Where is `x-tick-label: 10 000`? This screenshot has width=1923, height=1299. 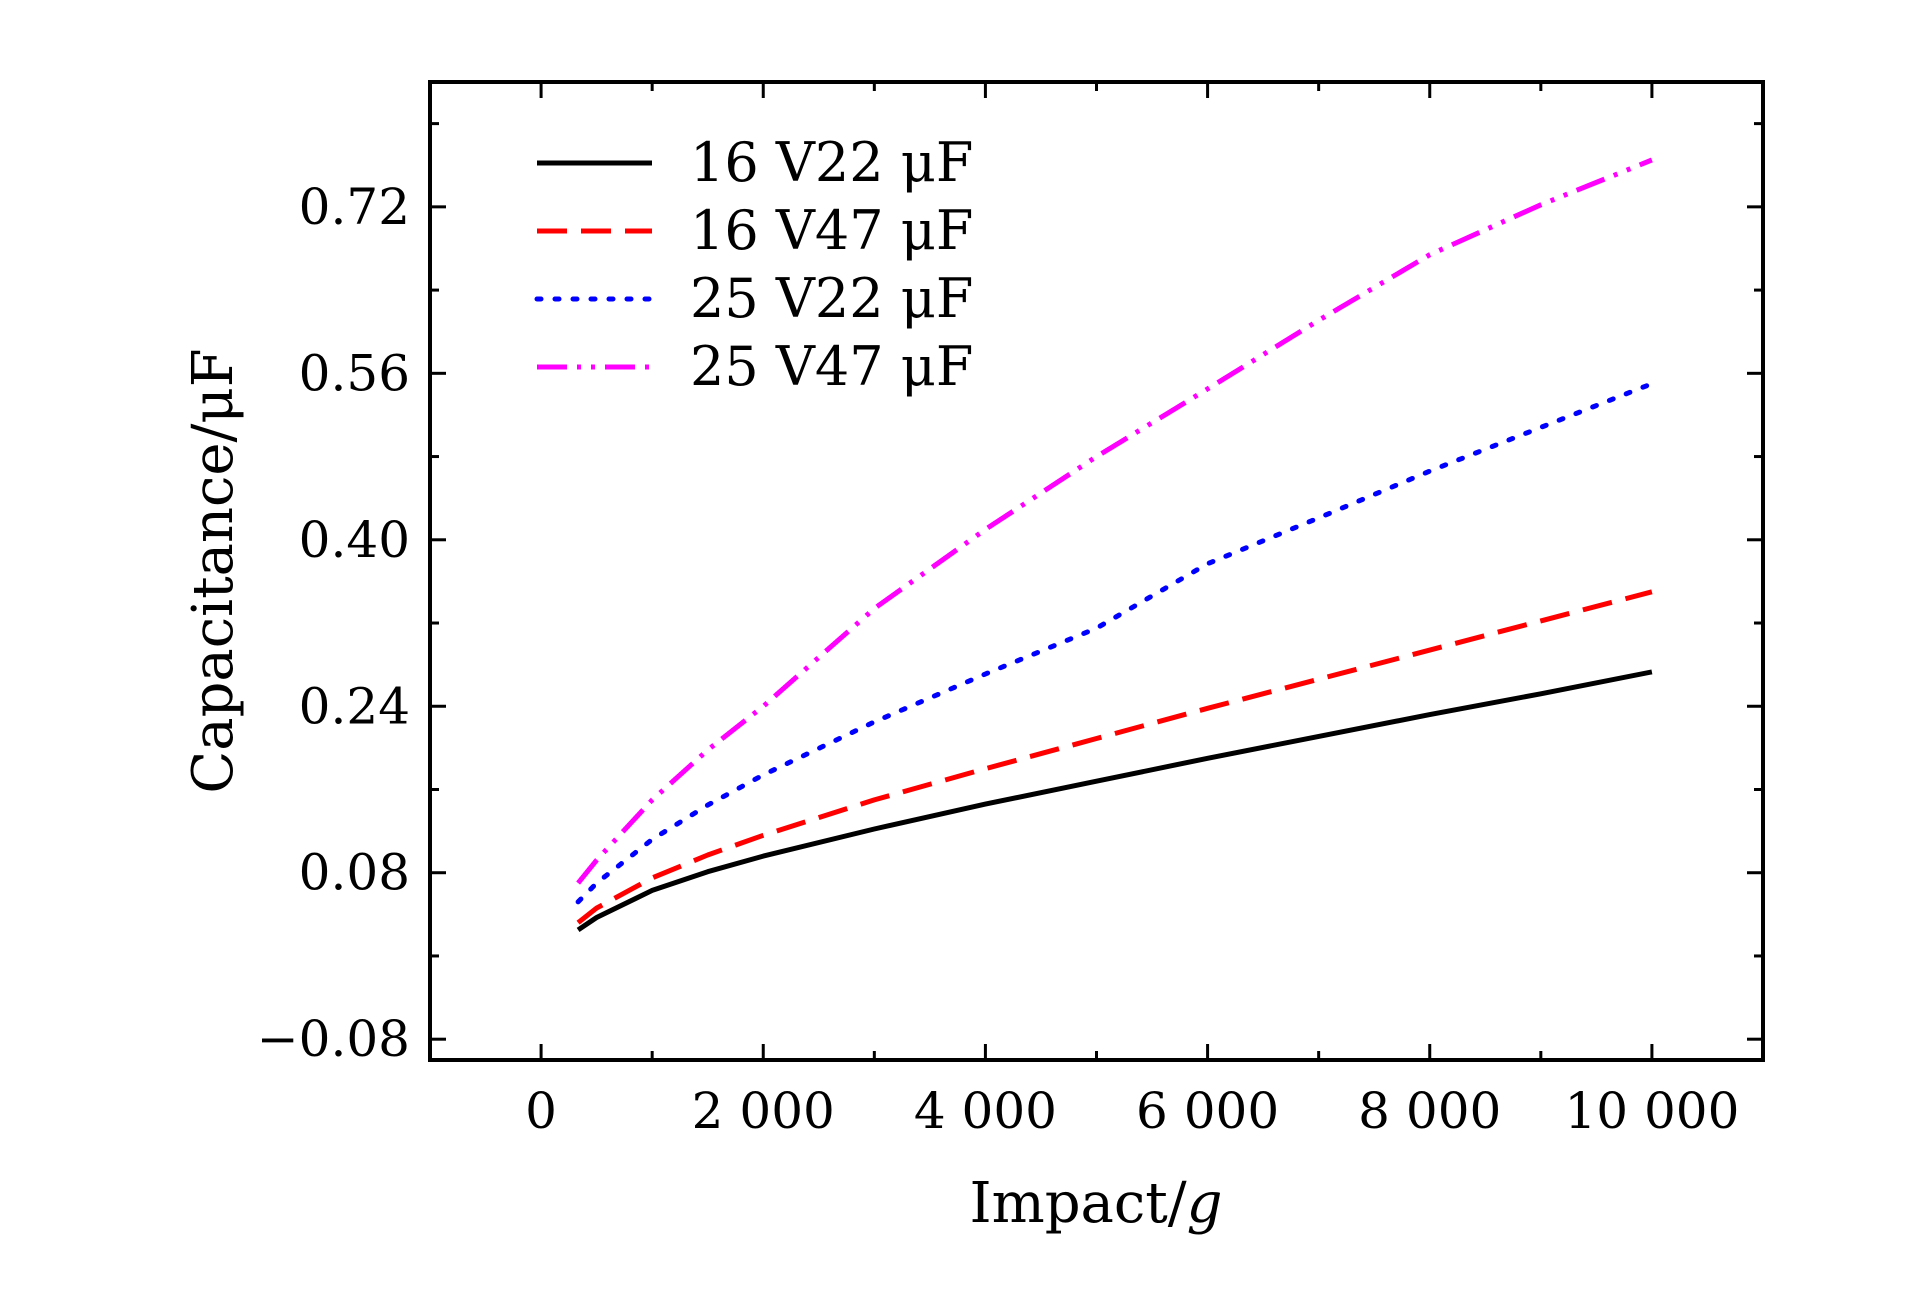
x-tick-label: 10 000 is located at coordinates (1651, 1111).